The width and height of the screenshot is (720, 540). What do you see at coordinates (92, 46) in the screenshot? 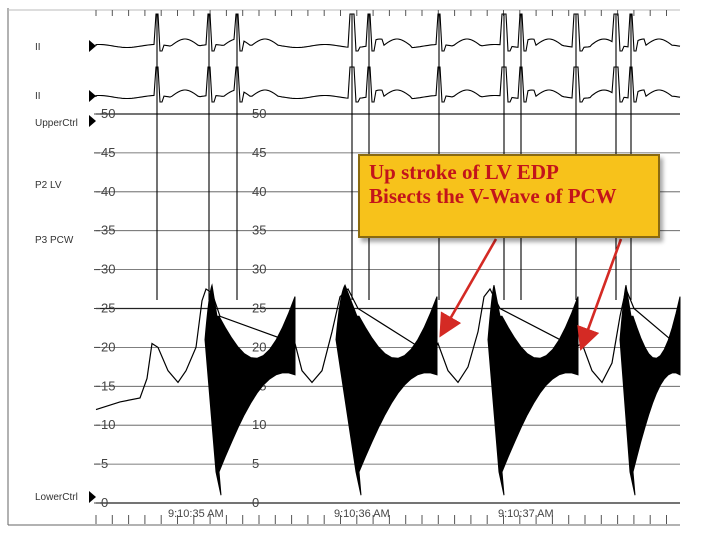
I see `marker-lead-a-icon` at bounding box center [92, 46].